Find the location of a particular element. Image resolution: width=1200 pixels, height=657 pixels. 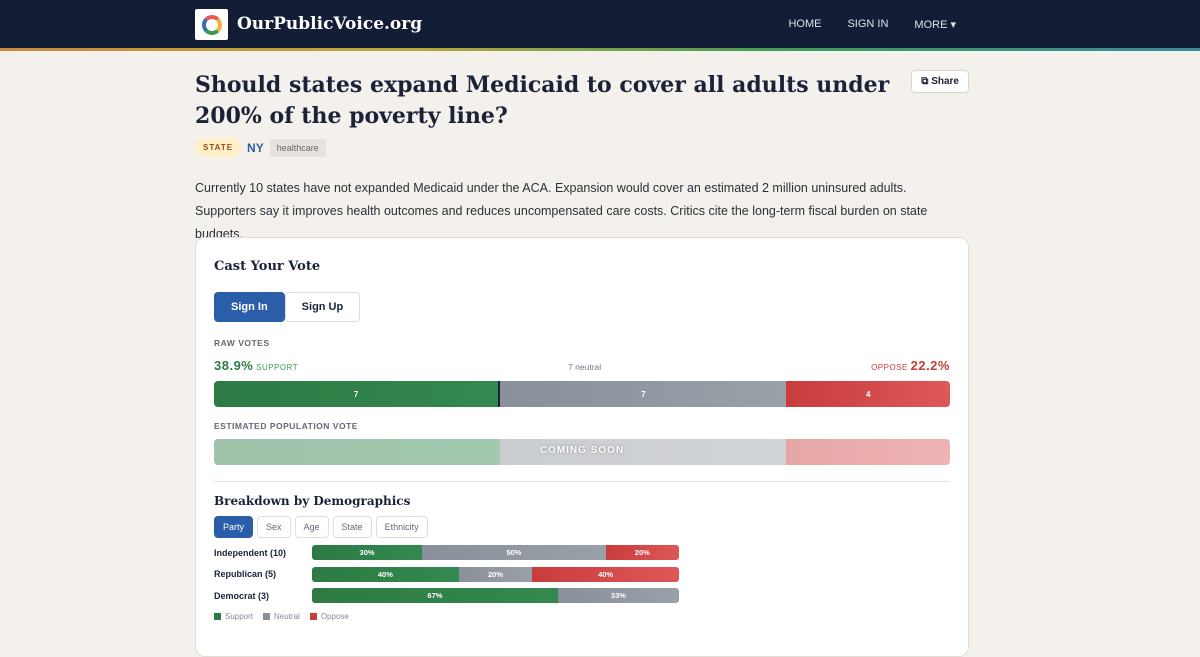

share-button: ⧉ Share is located at coordinates (940, 81).